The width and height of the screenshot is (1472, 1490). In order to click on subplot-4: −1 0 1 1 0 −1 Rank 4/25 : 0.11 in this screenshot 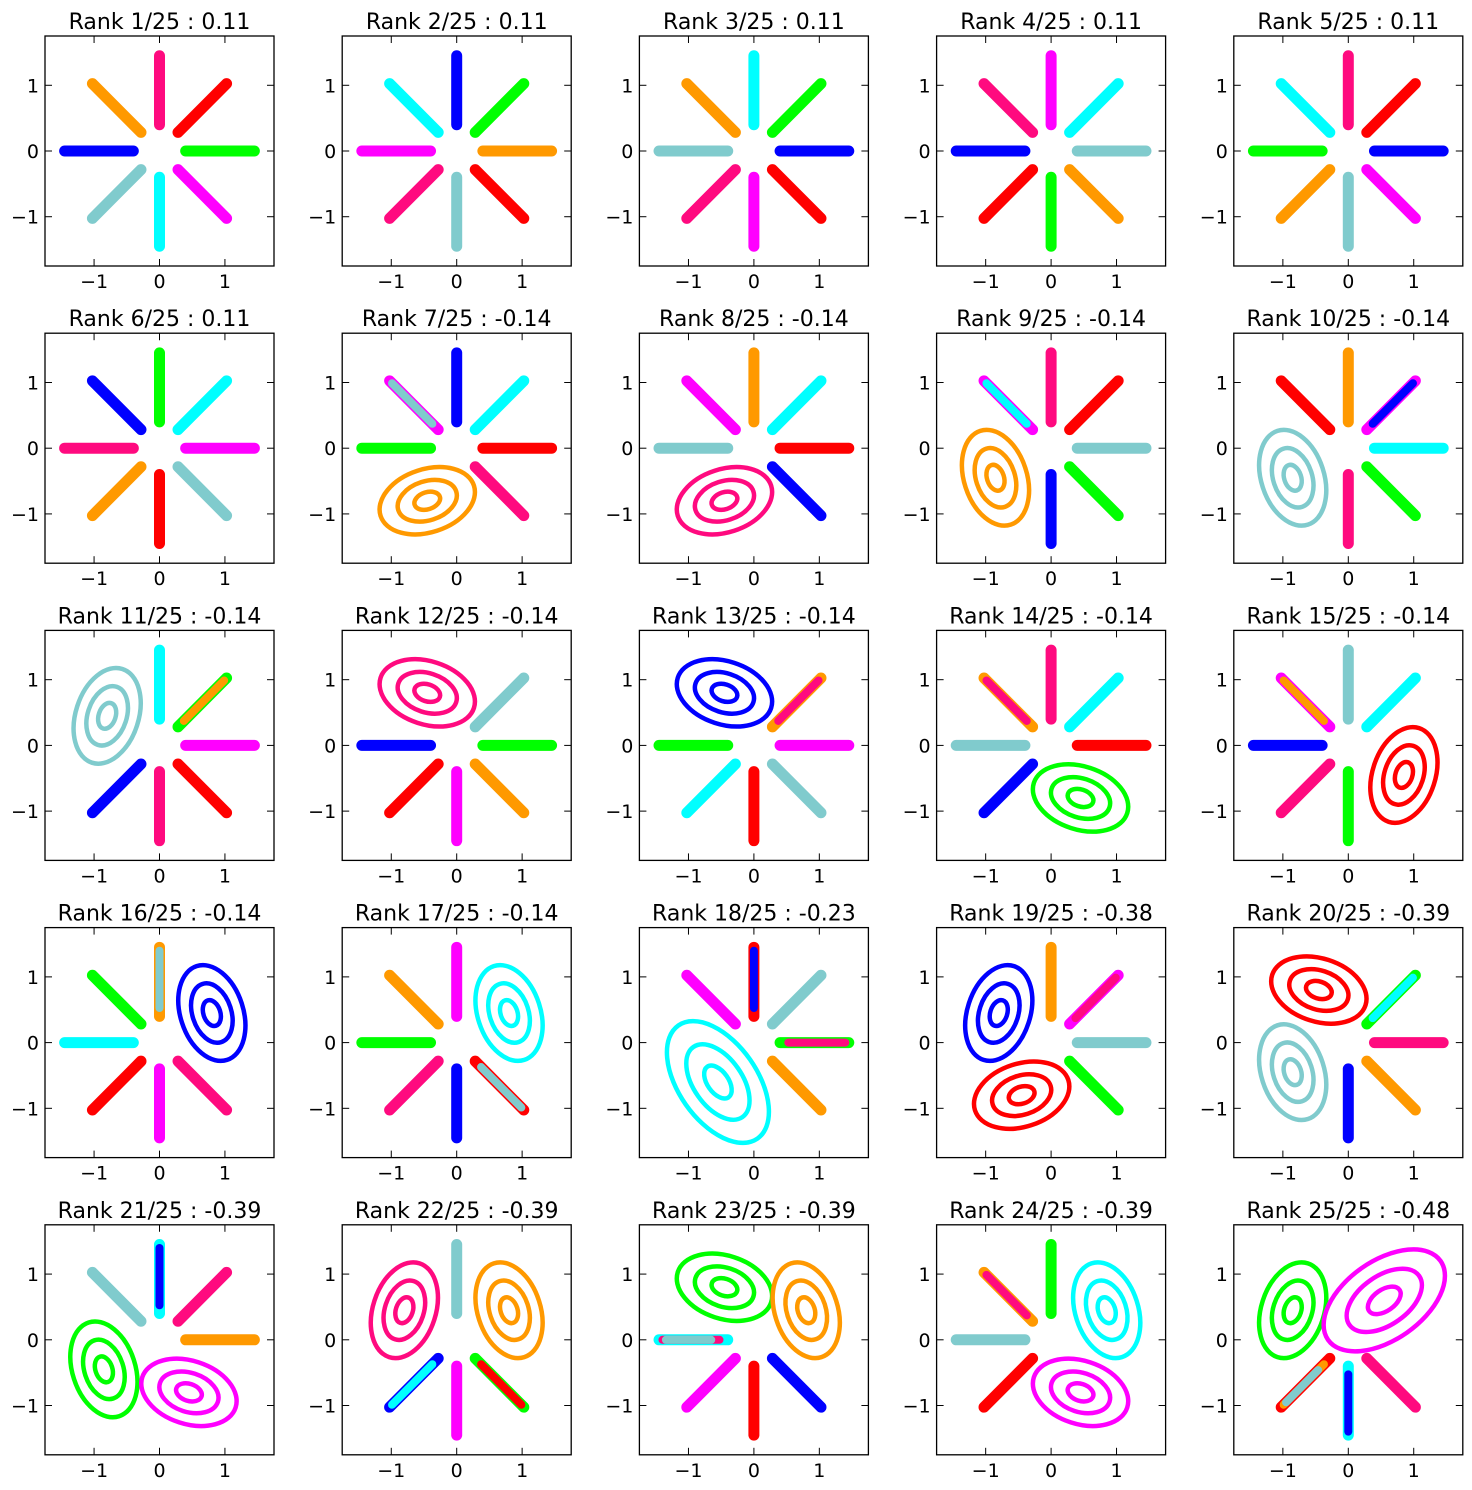, I will do `click(1035, 151)`.